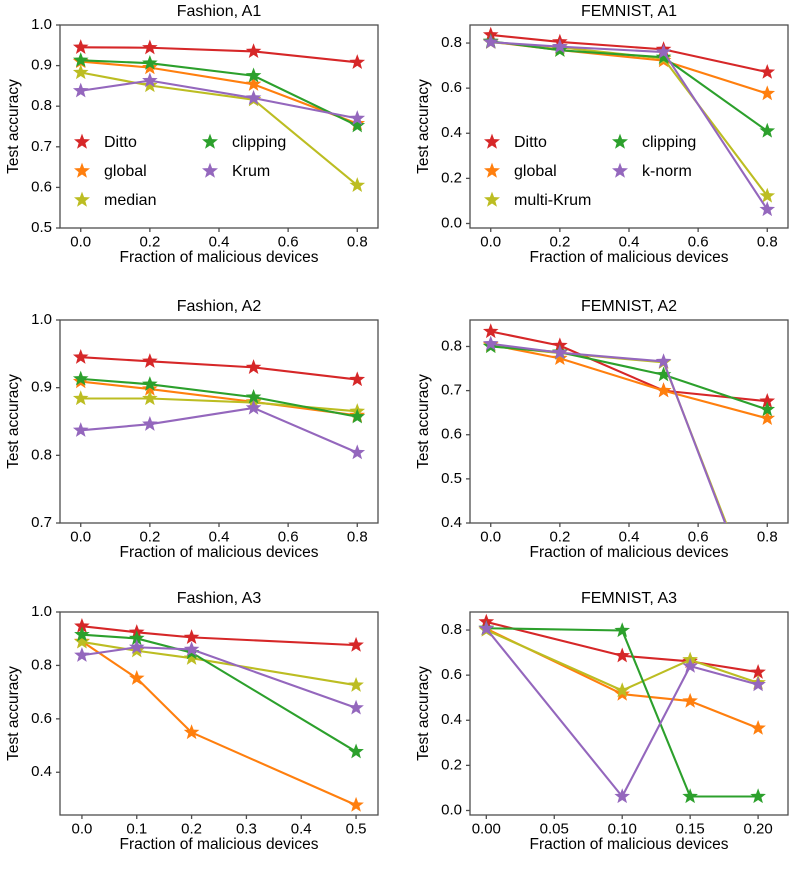 This screenshot has width=804, height=877. What do you see at coordinates (554, 828) in the screenshot?
I see `x-tick-label: 0.05` at bounding box center [554, 828].